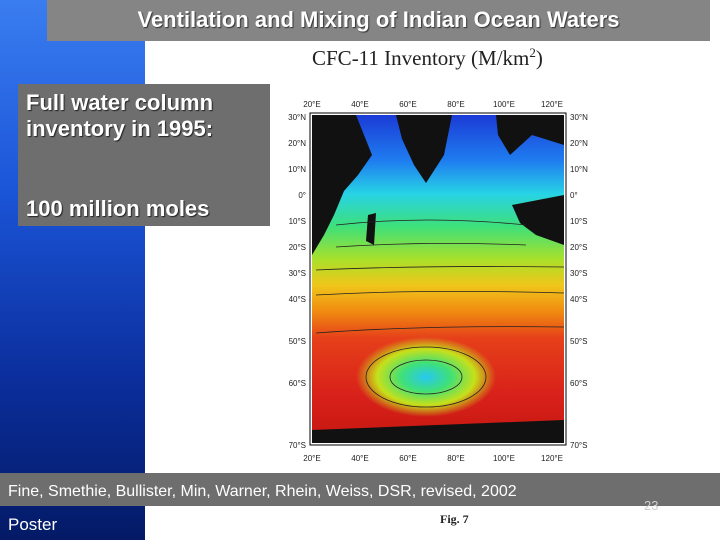  I want to click on slide-number: 23, so click(651, 505).